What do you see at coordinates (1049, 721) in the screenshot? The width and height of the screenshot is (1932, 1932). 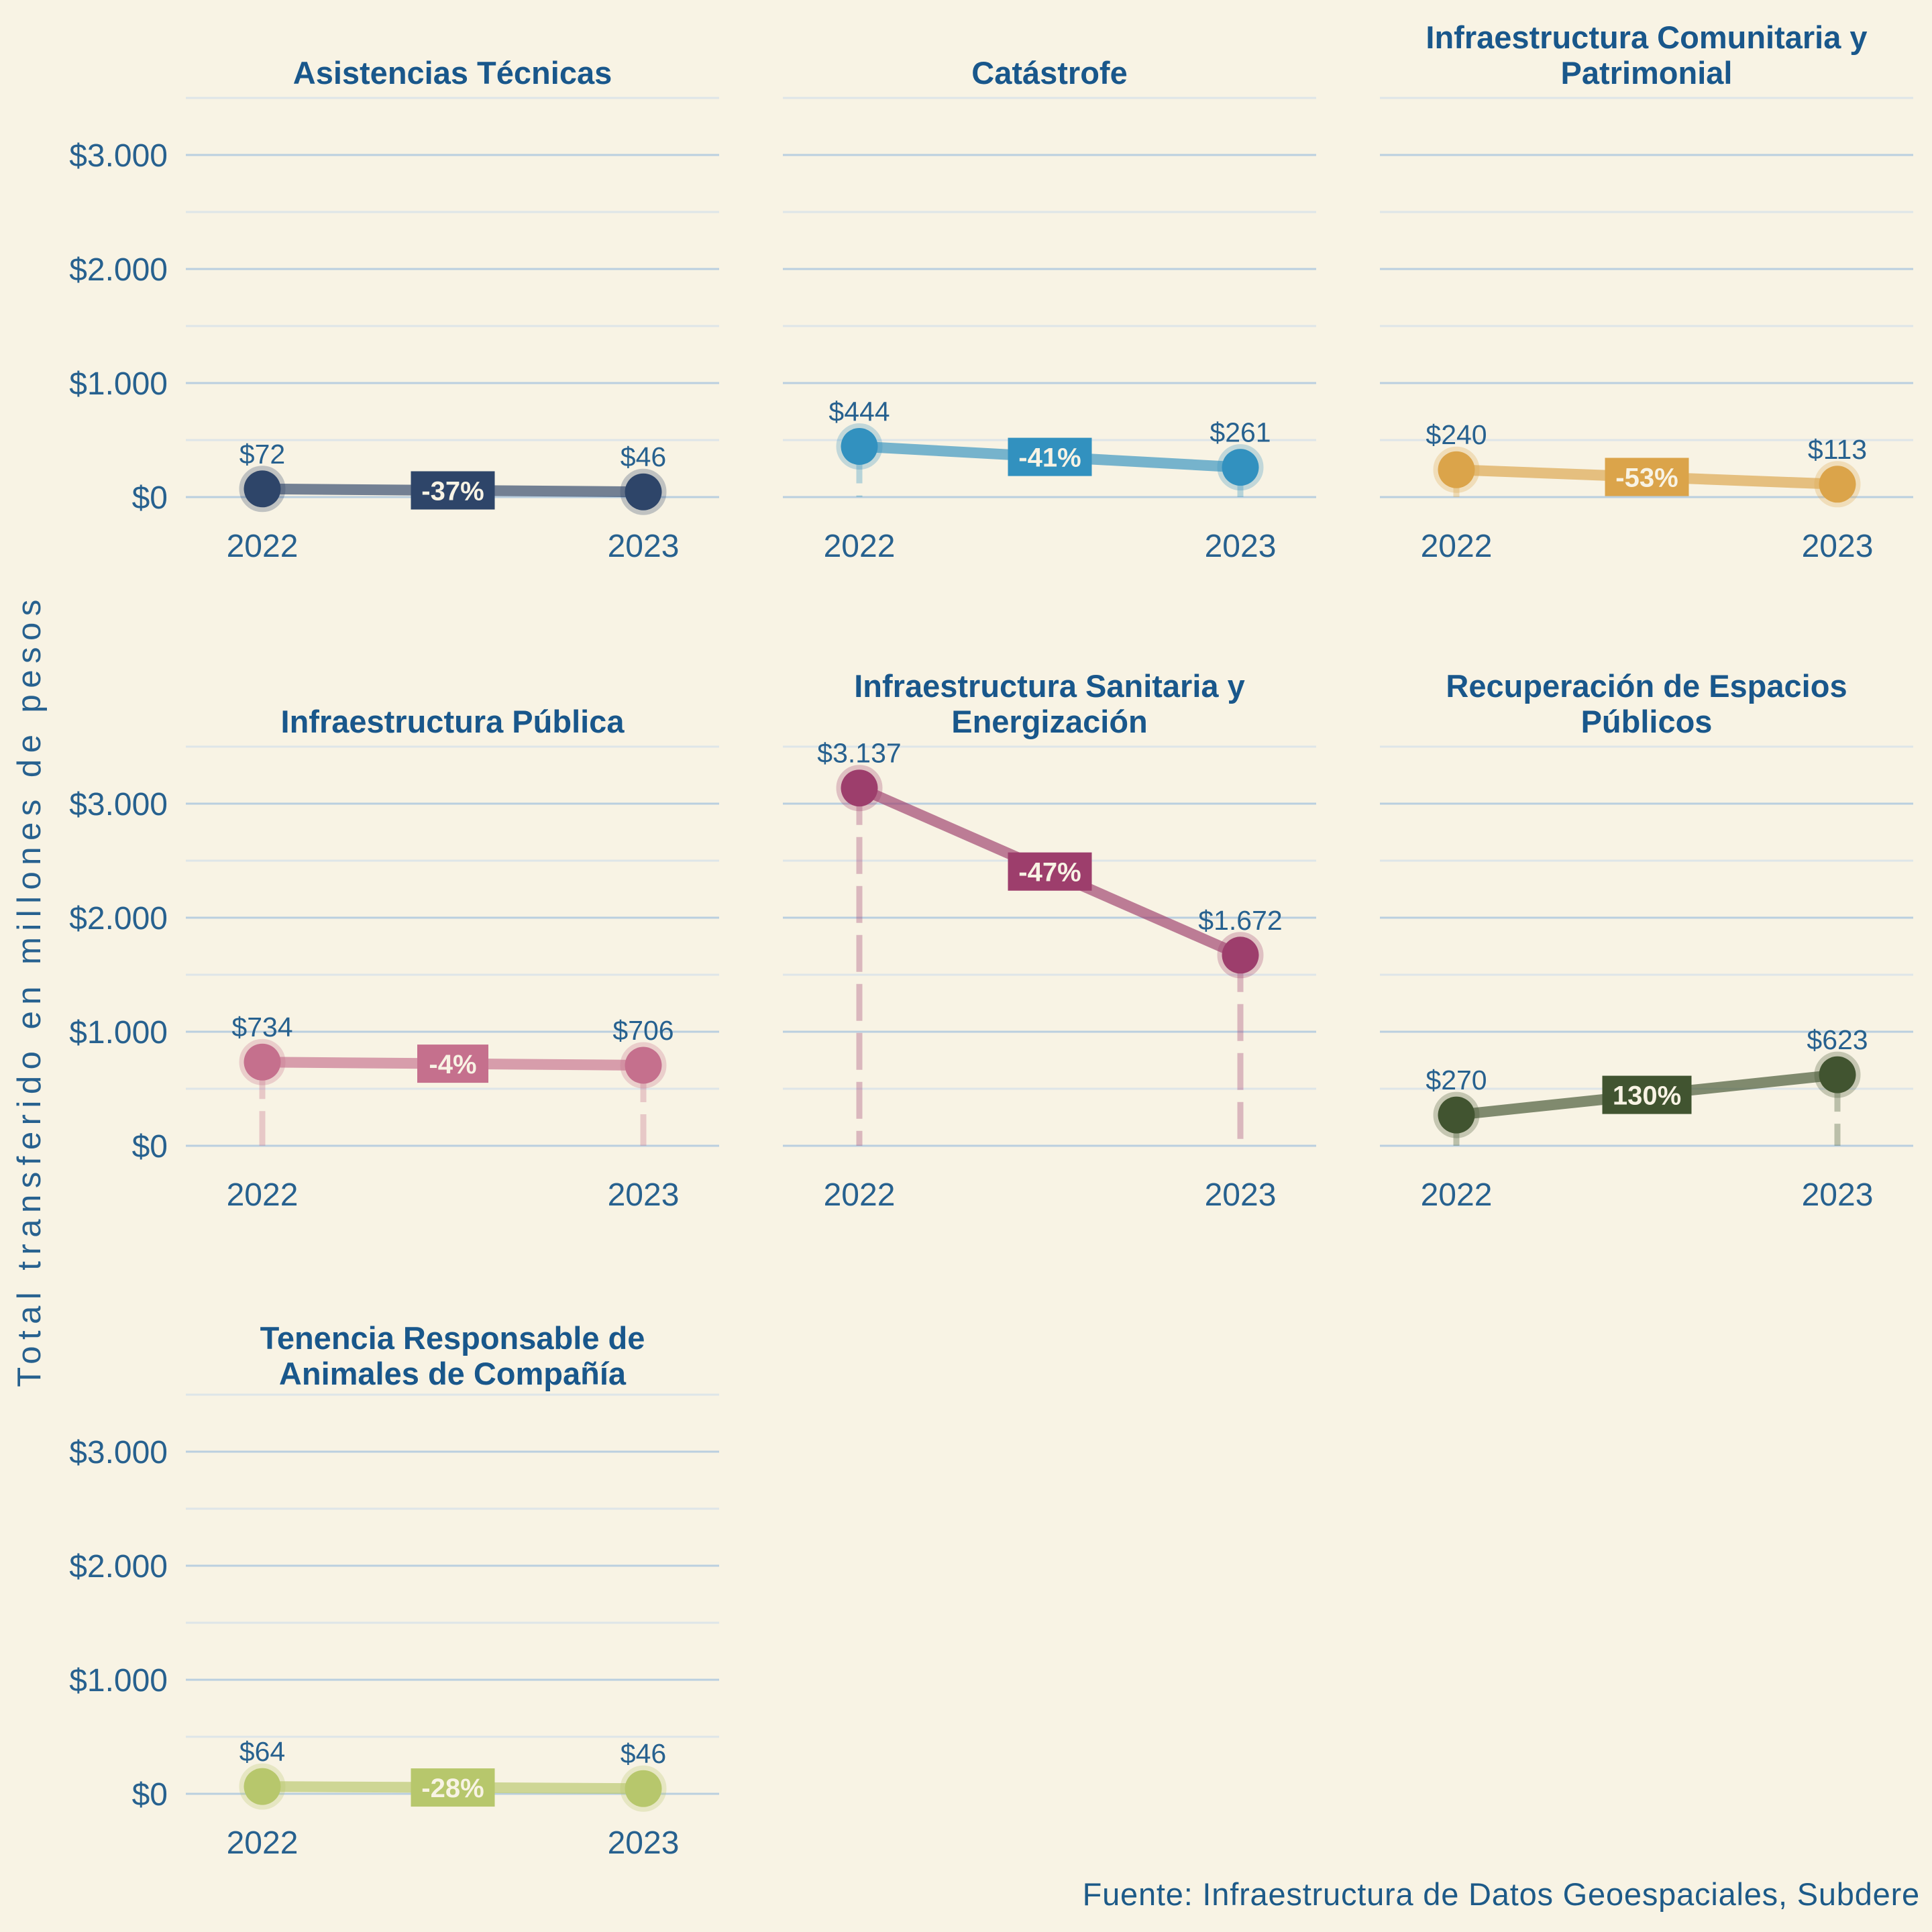 I see `svg-text: Energización` at bounding box center [1049, 721].